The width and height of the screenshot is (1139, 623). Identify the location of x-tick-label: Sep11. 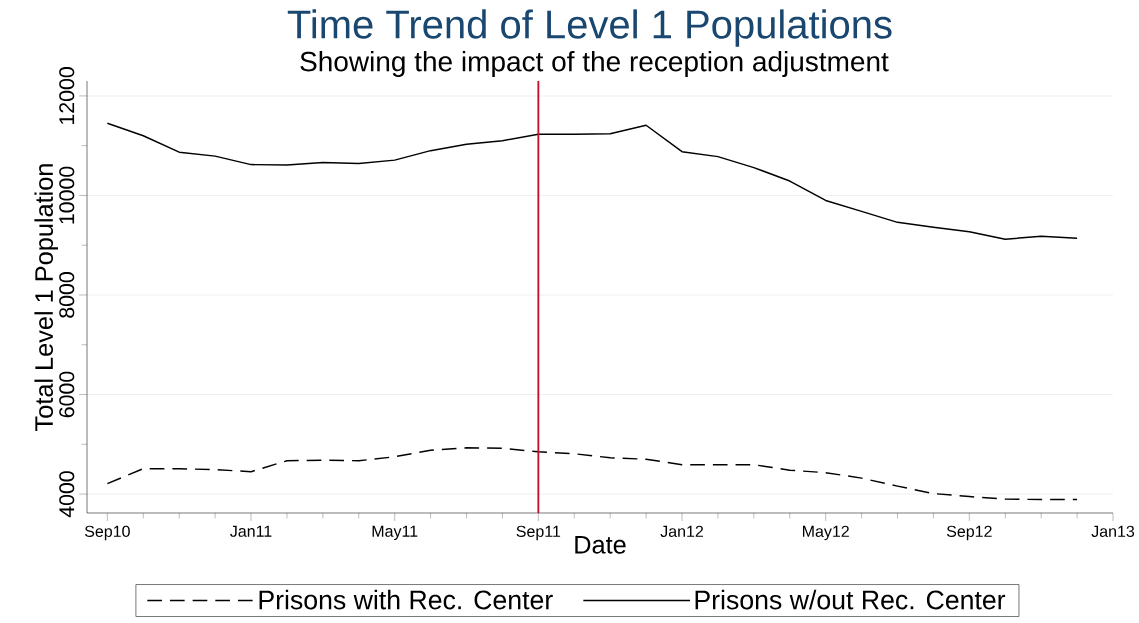
(538, 533).